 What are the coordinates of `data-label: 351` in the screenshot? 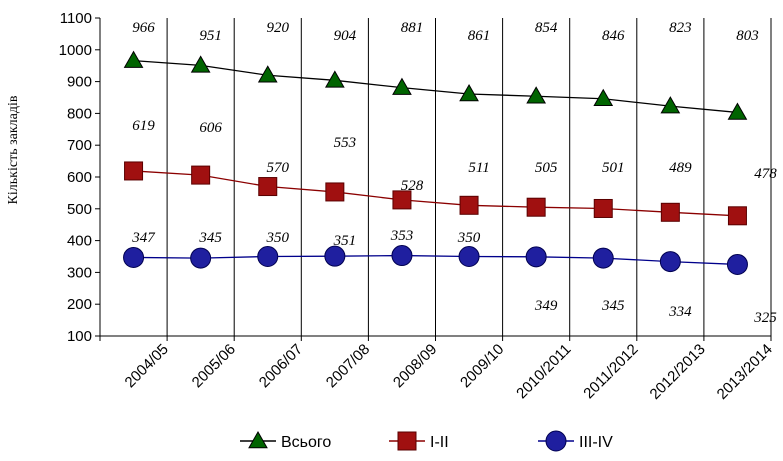 It's located at (345, 241).